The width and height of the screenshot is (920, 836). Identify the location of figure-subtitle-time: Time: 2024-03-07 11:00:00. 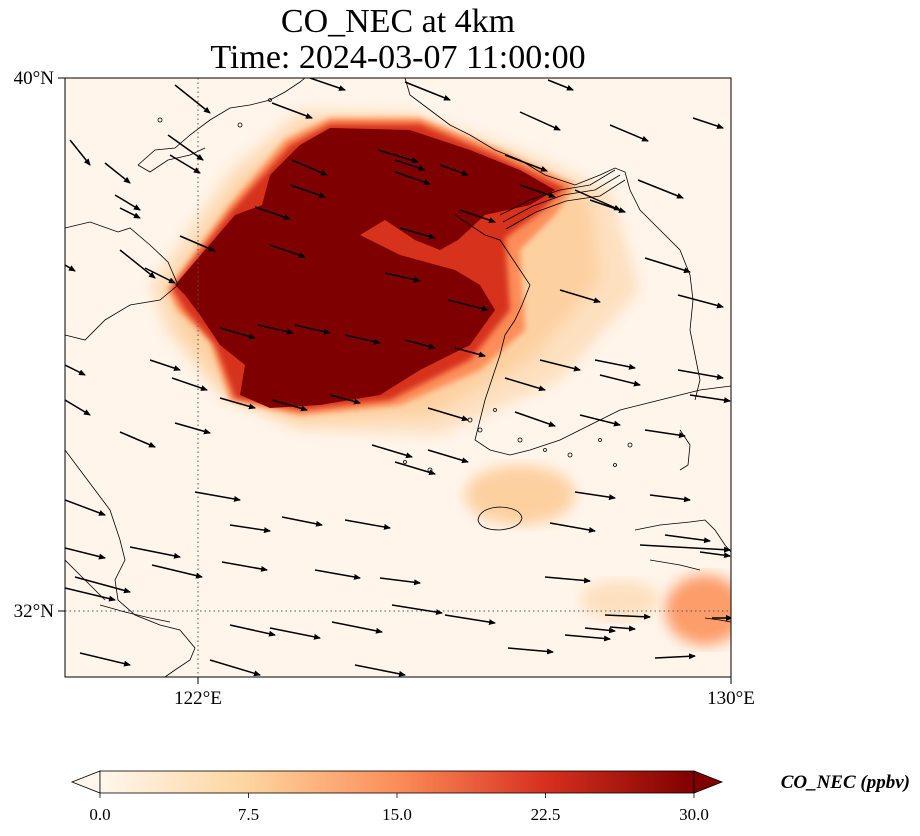
(398, 57).